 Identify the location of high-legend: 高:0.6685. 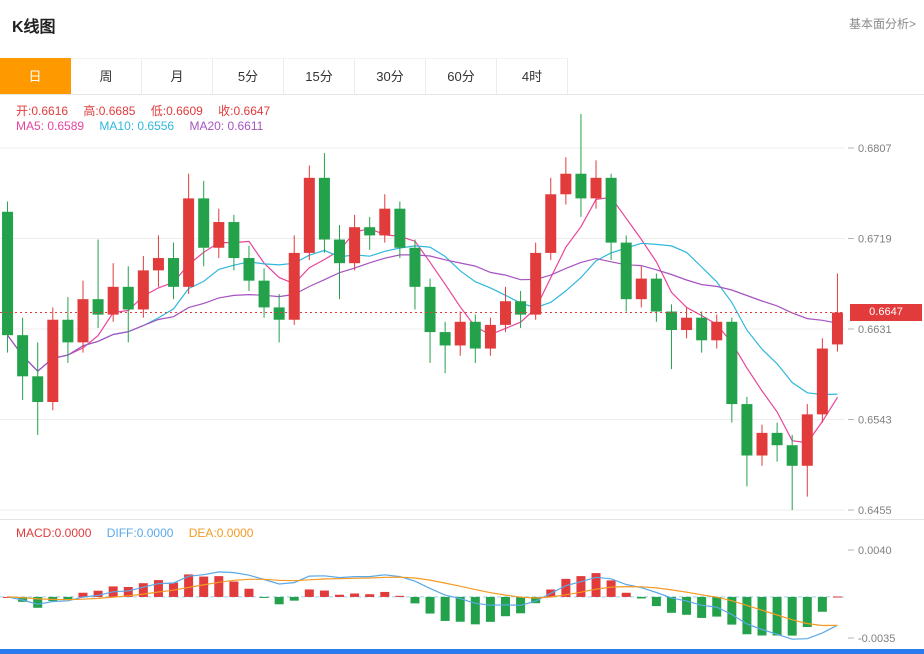
(109, 111).